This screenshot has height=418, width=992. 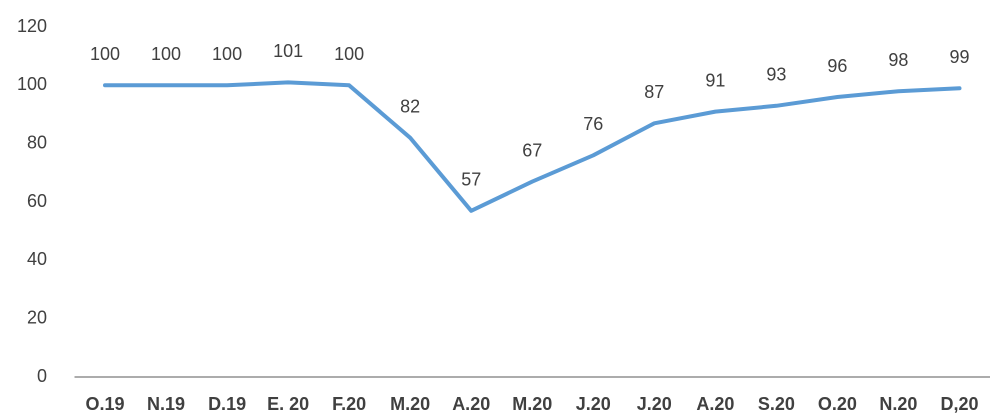 What do you see at coordinates (837, 66) in the screenshot?
I see `data-label: 96` at bounding box center [837, 66].